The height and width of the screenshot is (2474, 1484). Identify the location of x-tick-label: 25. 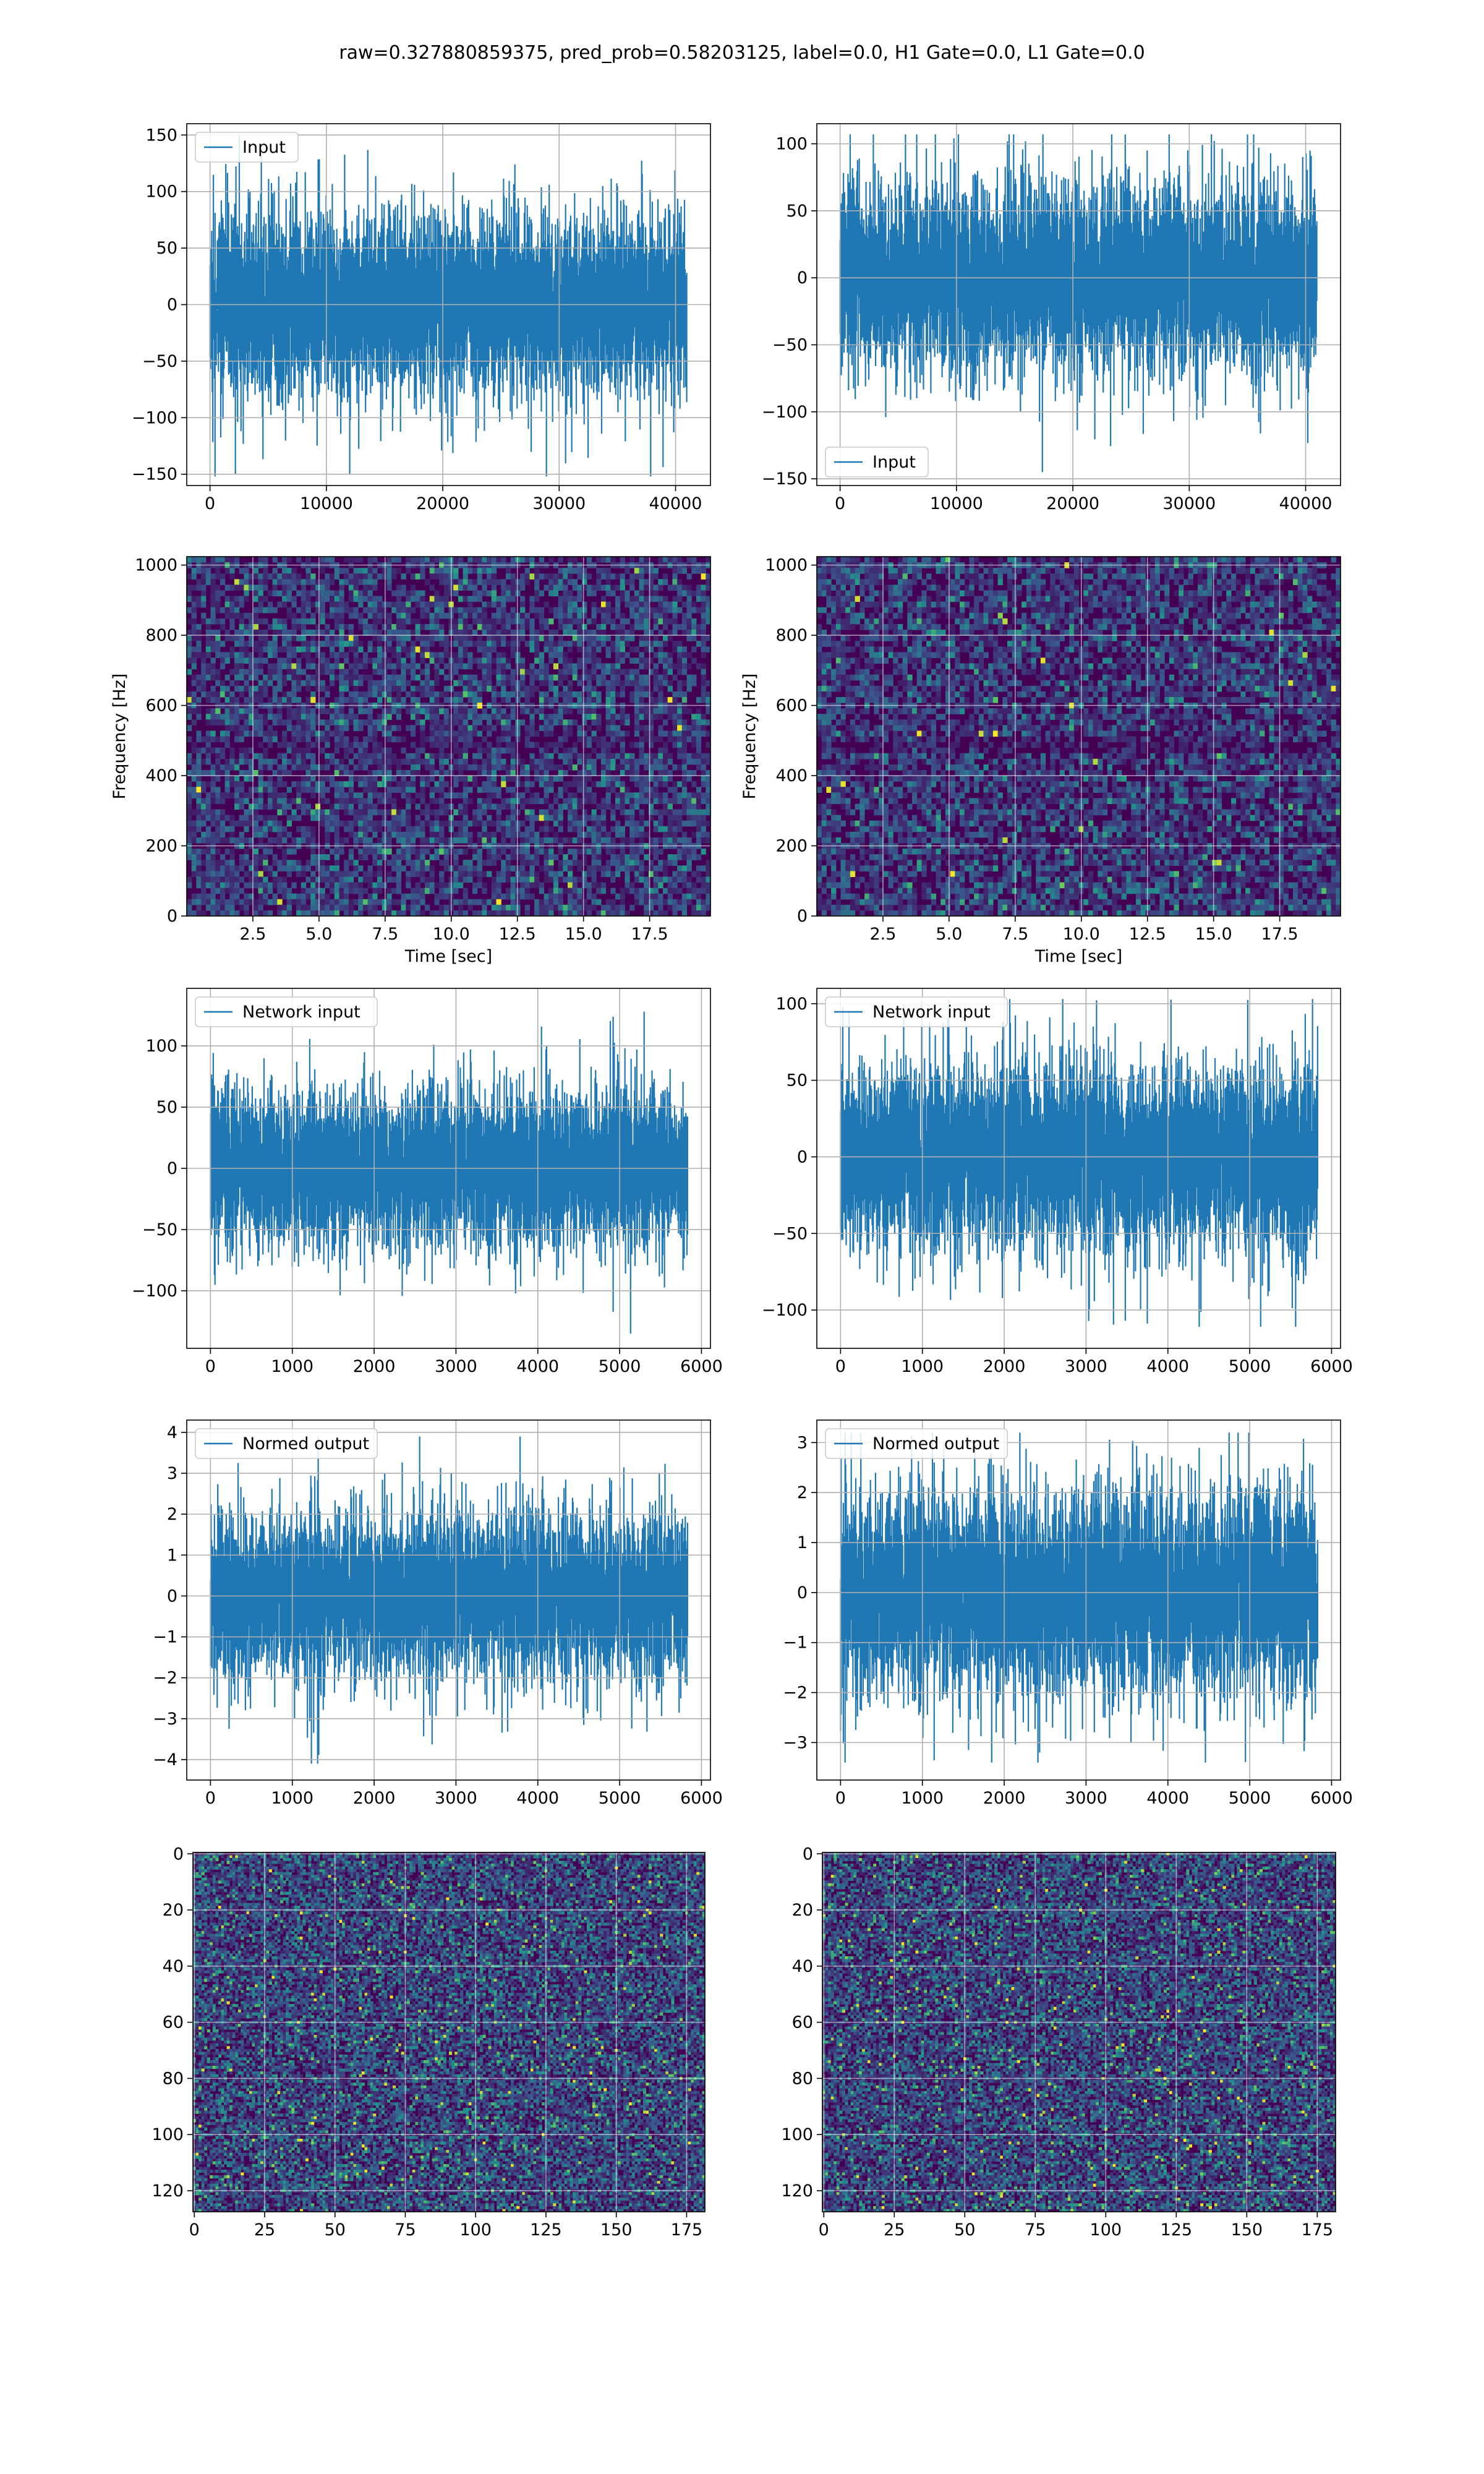
(264, 2230).